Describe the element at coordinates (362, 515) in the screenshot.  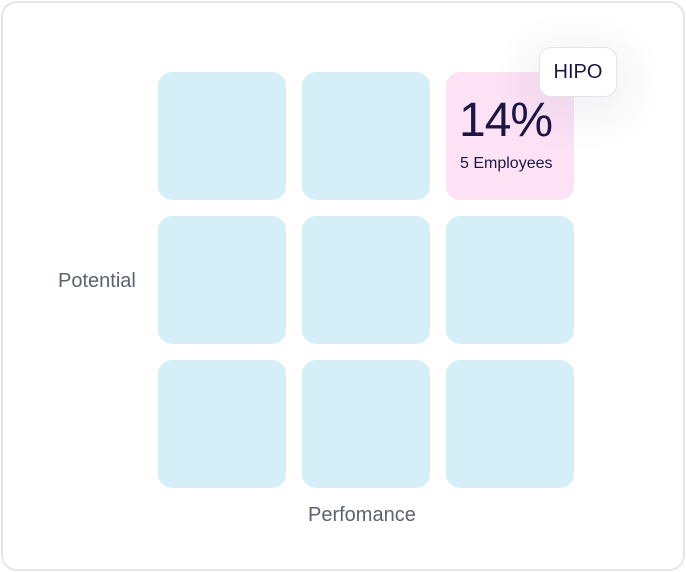
I see `x-axis-label: Perfomance` at that location.